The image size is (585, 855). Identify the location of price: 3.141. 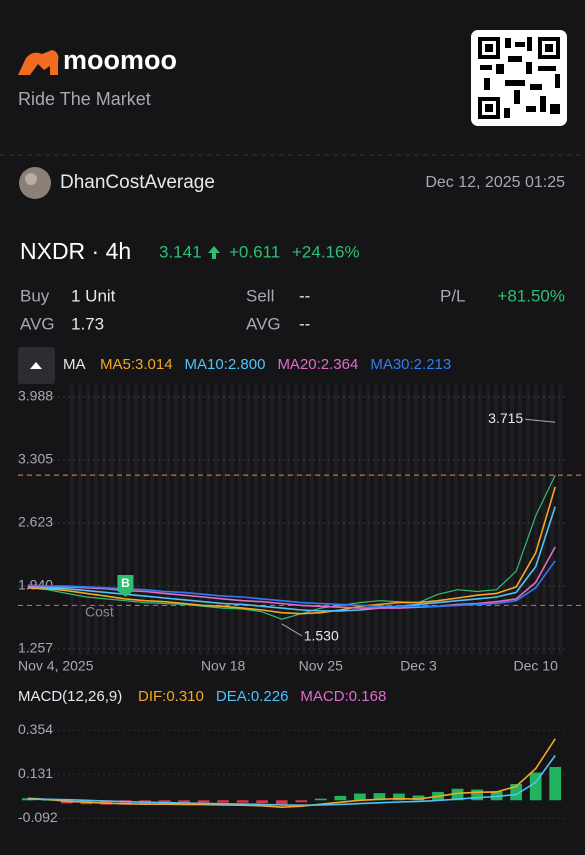
(180, 251).